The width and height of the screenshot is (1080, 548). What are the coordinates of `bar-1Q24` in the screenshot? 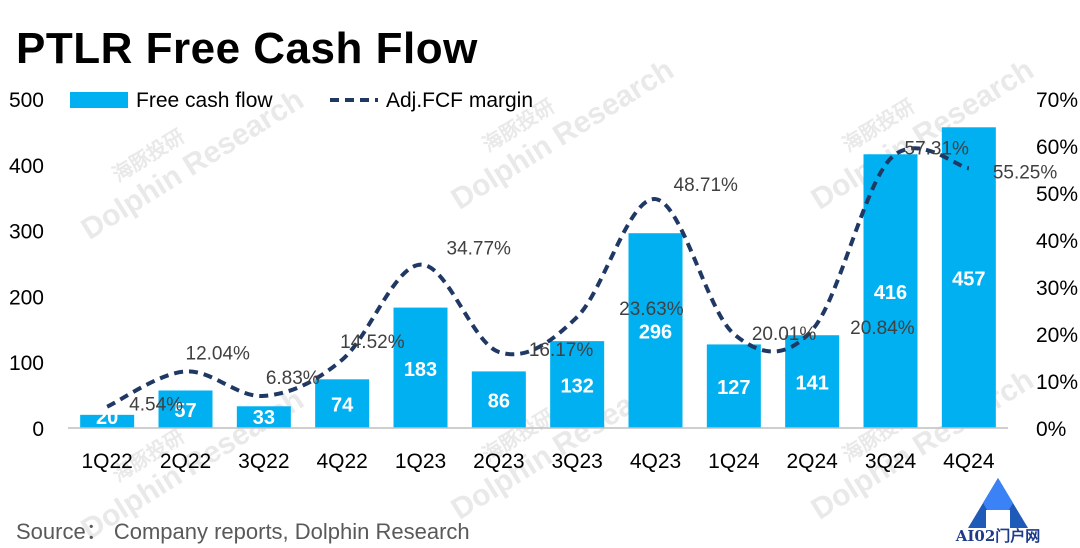 It's located at (733, 386).